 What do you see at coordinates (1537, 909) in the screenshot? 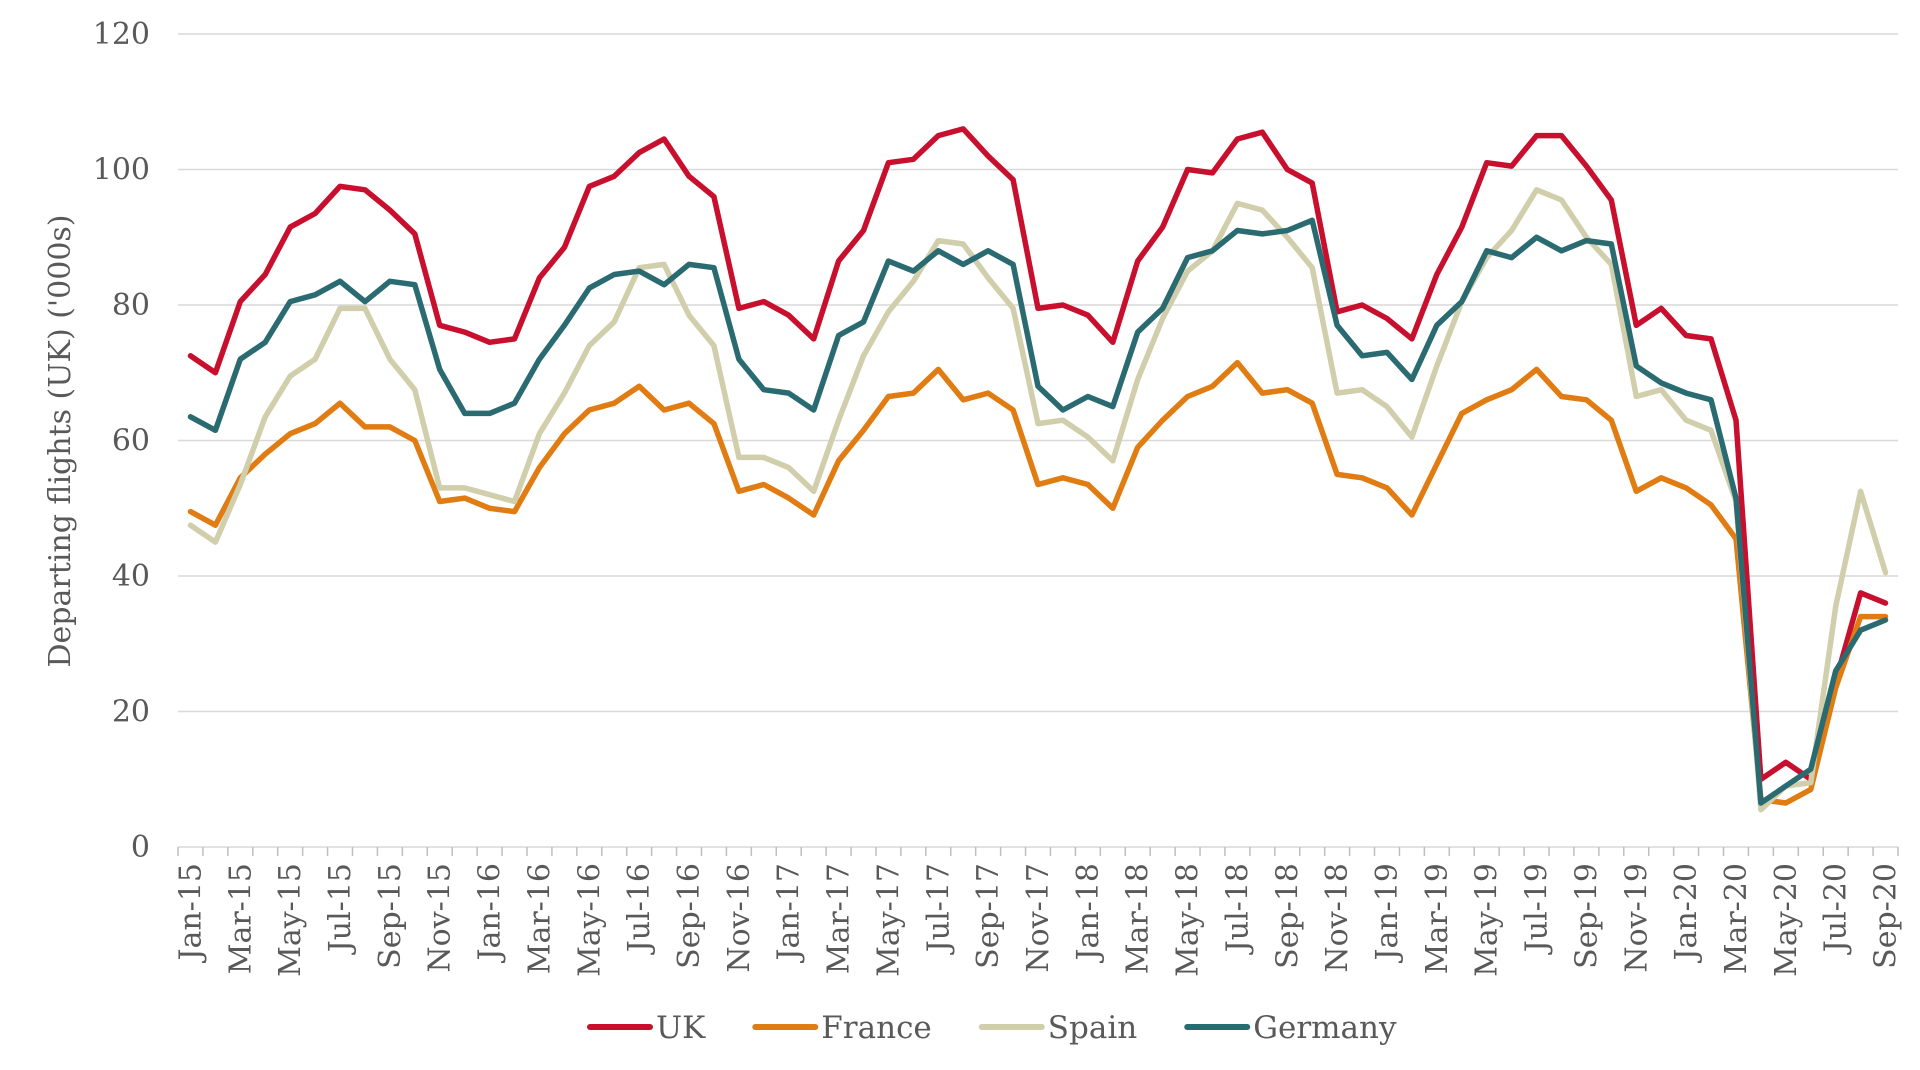
I see `x-tick-label: Jul-19` at bounding box center [1537, 909].